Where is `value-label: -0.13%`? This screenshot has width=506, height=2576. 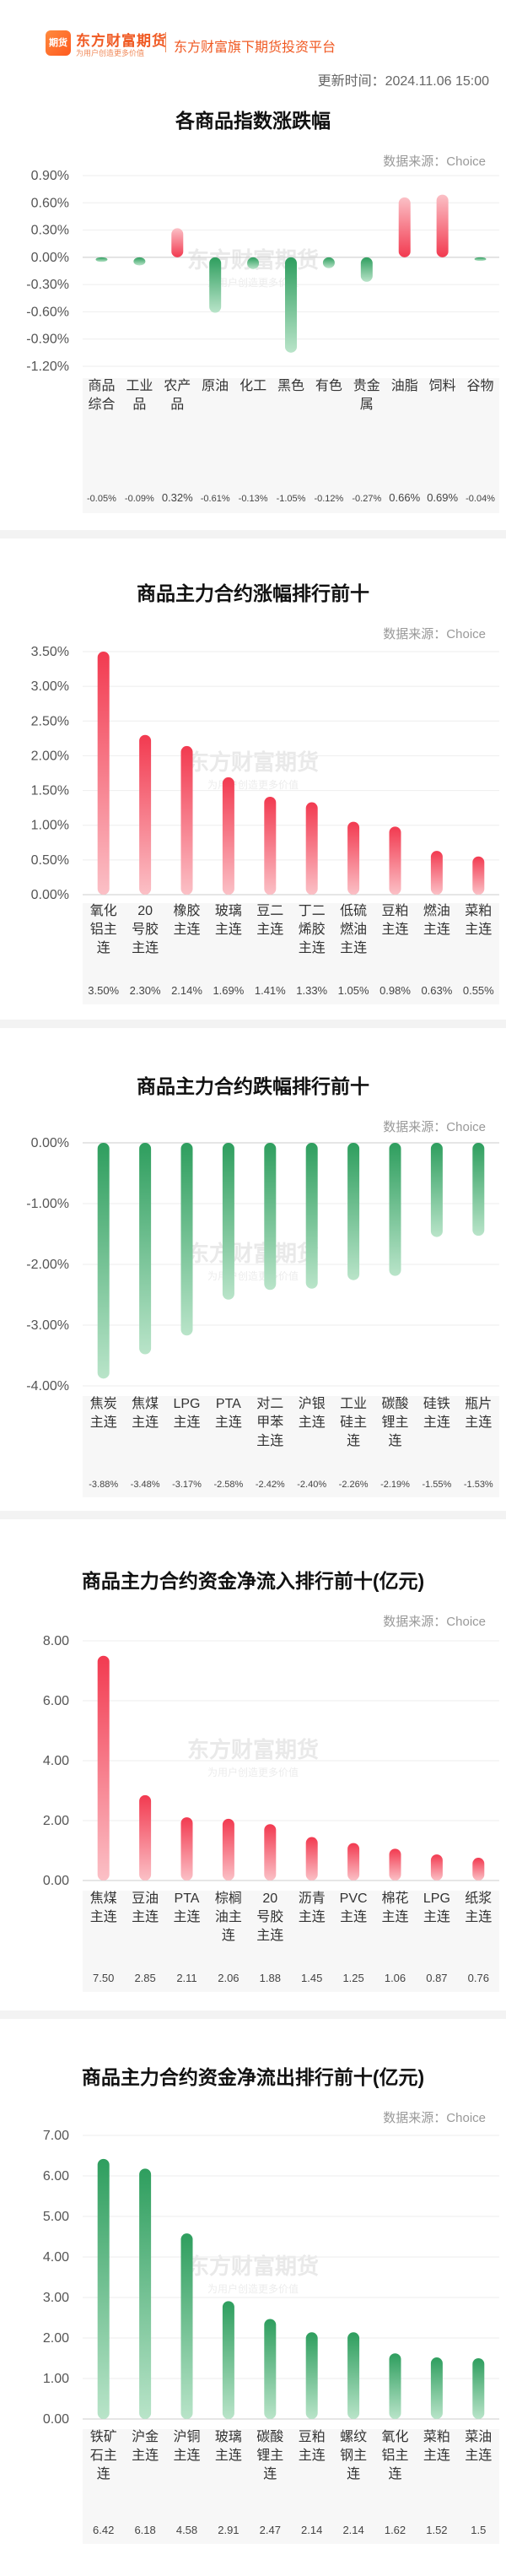
value-label: -0.13% is located at coordinates (253, 499).